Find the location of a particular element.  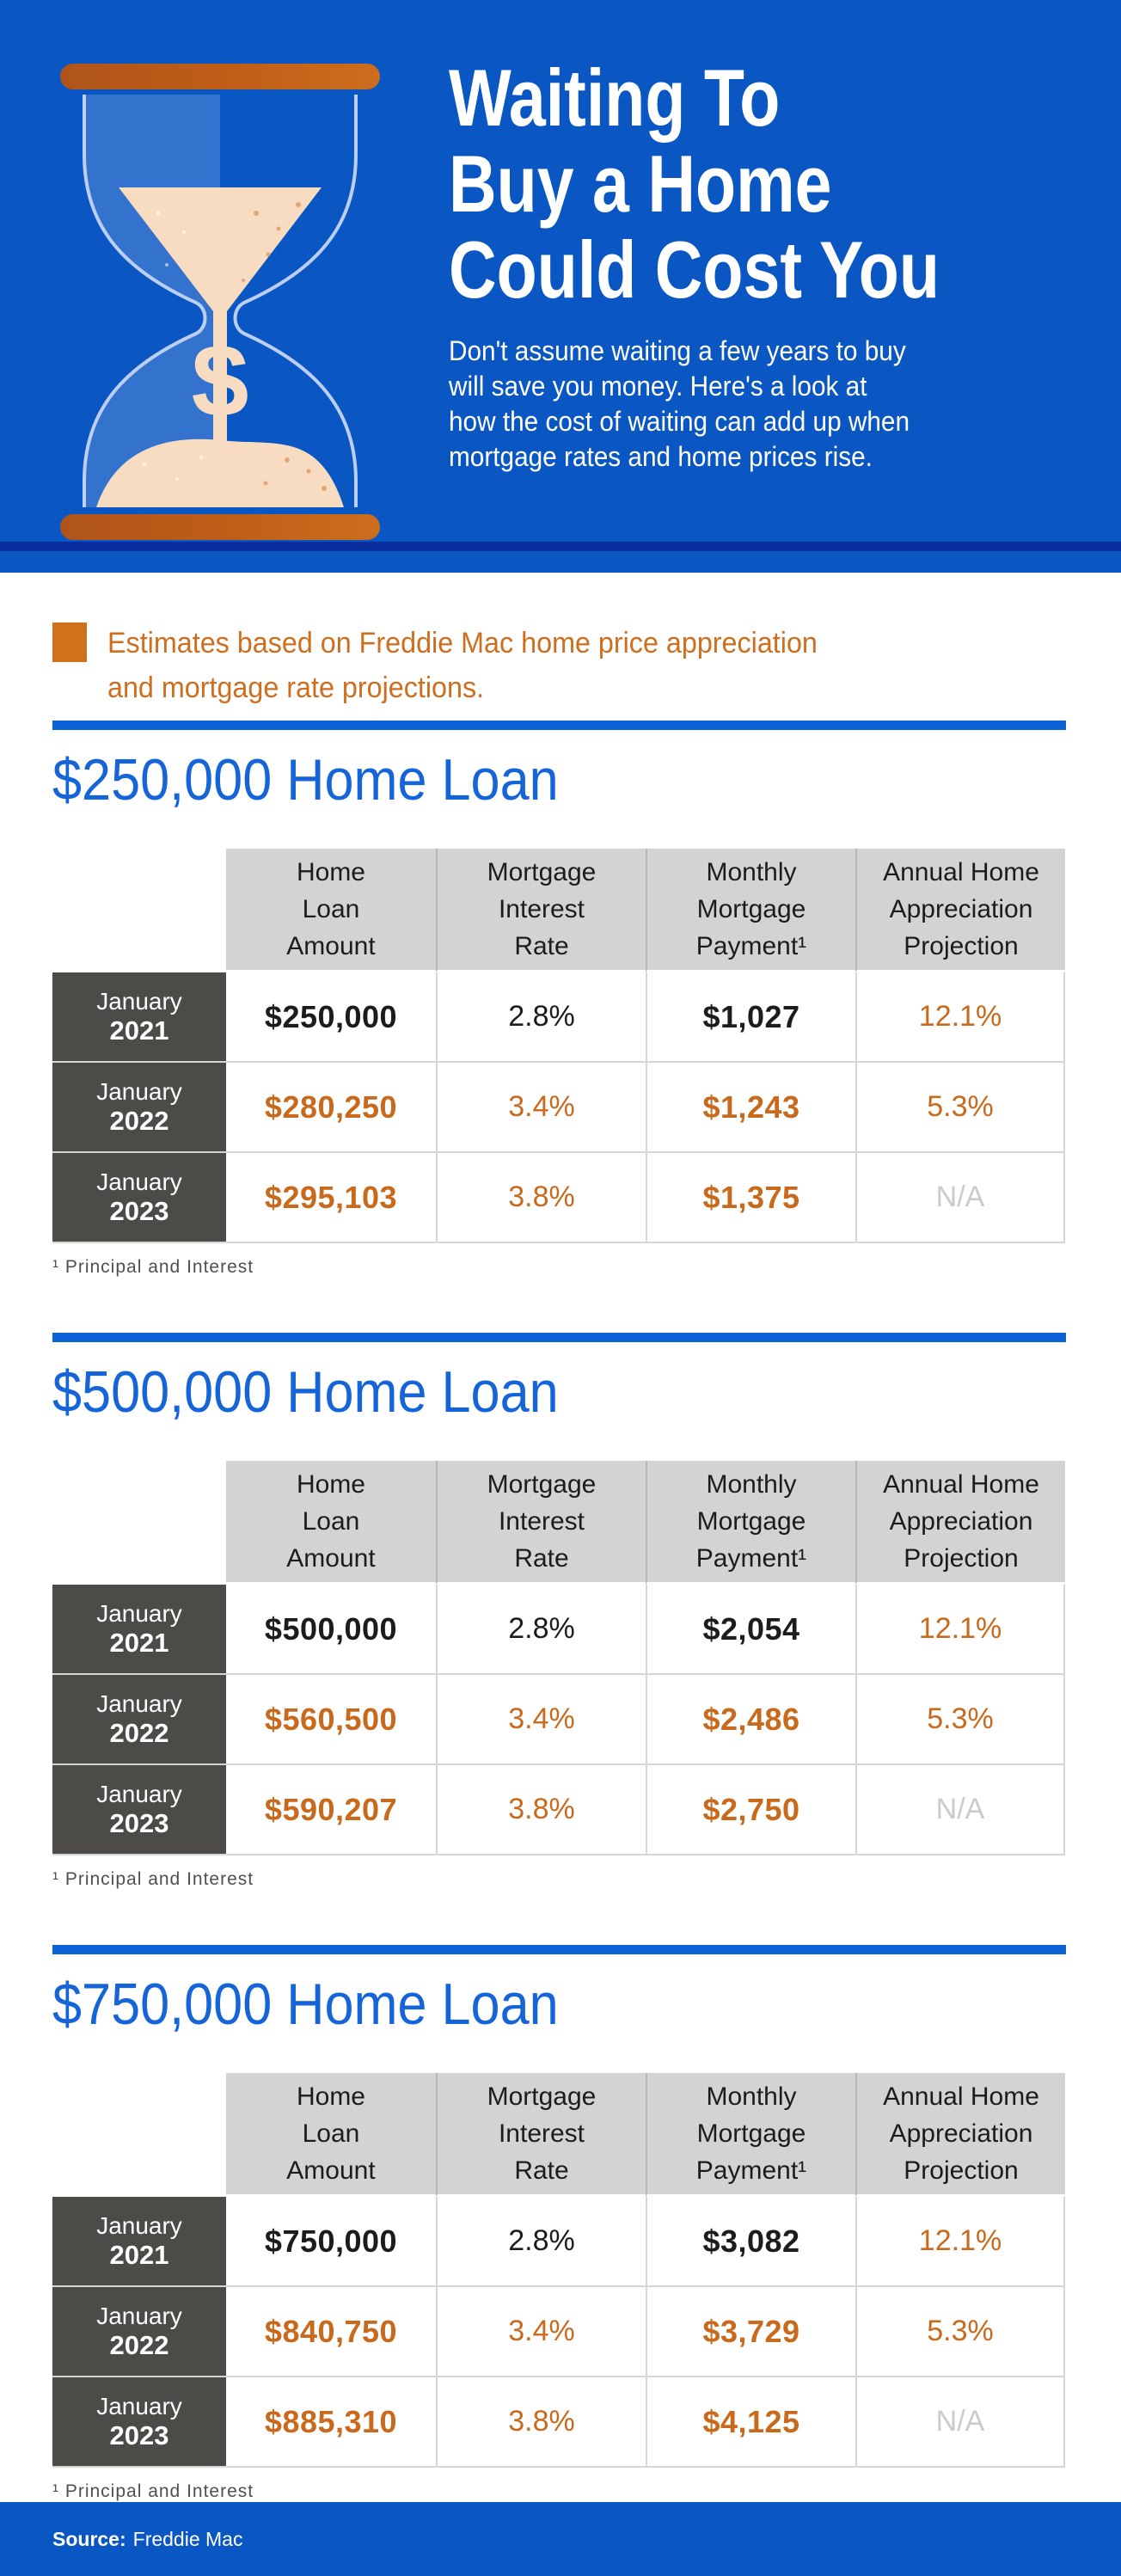

payment-cell: $3,082 is located at coordinates (750, 2242).